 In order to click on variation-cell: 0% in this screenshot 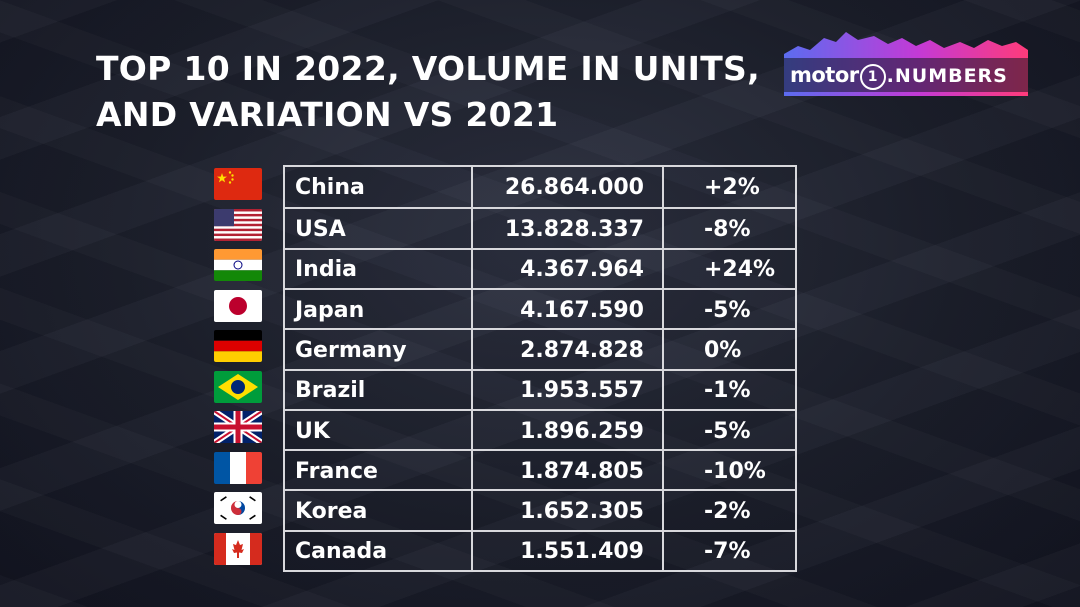, I will do `click(723, 350)`.